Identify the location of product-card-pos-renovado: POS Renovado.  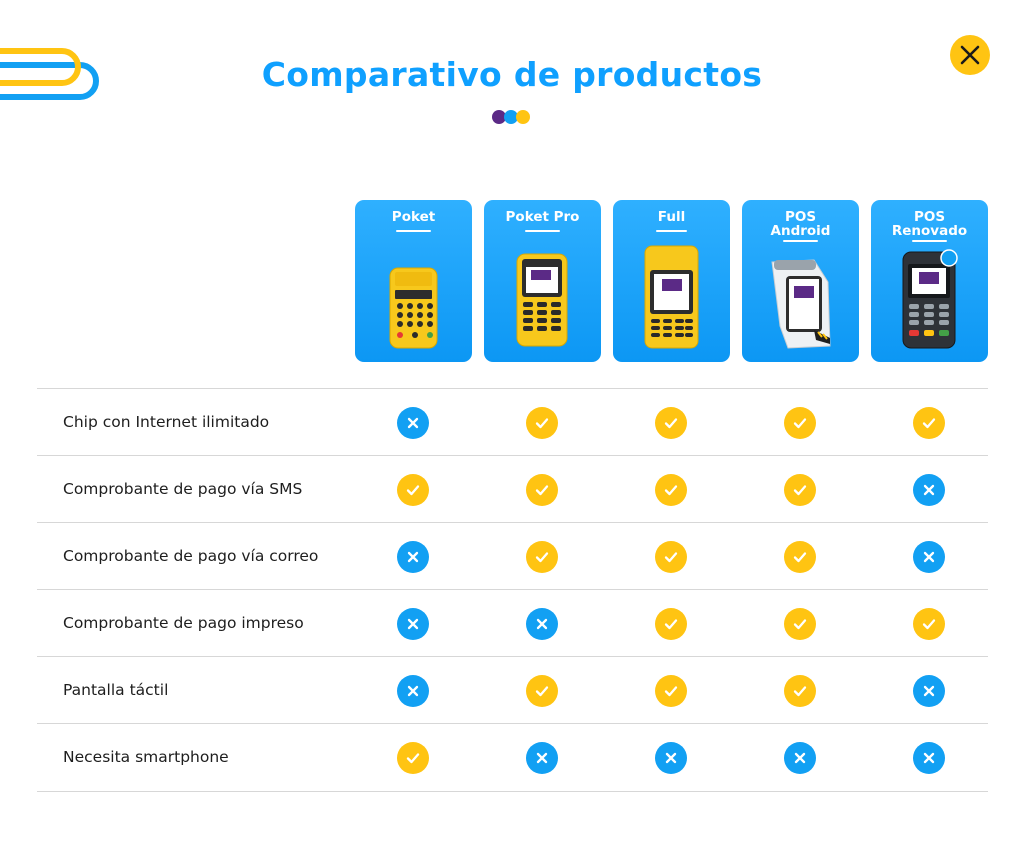
(929, 281).